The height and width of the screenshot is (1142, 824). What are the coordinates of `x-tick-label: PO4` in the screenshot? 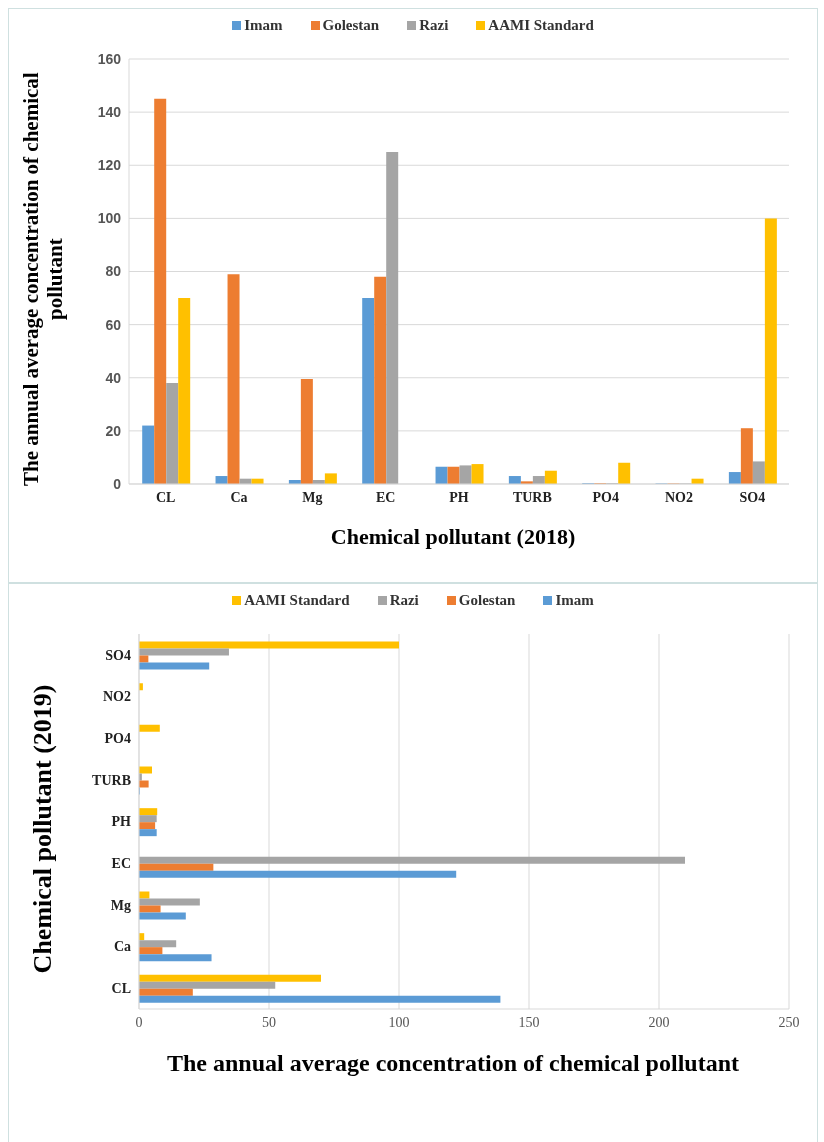 It's located at (605, 497).